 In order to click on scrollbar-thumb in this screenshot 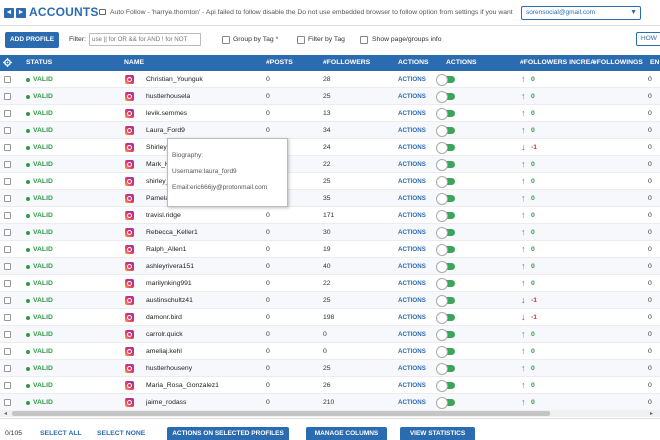, I will do `click(281, 413)`.